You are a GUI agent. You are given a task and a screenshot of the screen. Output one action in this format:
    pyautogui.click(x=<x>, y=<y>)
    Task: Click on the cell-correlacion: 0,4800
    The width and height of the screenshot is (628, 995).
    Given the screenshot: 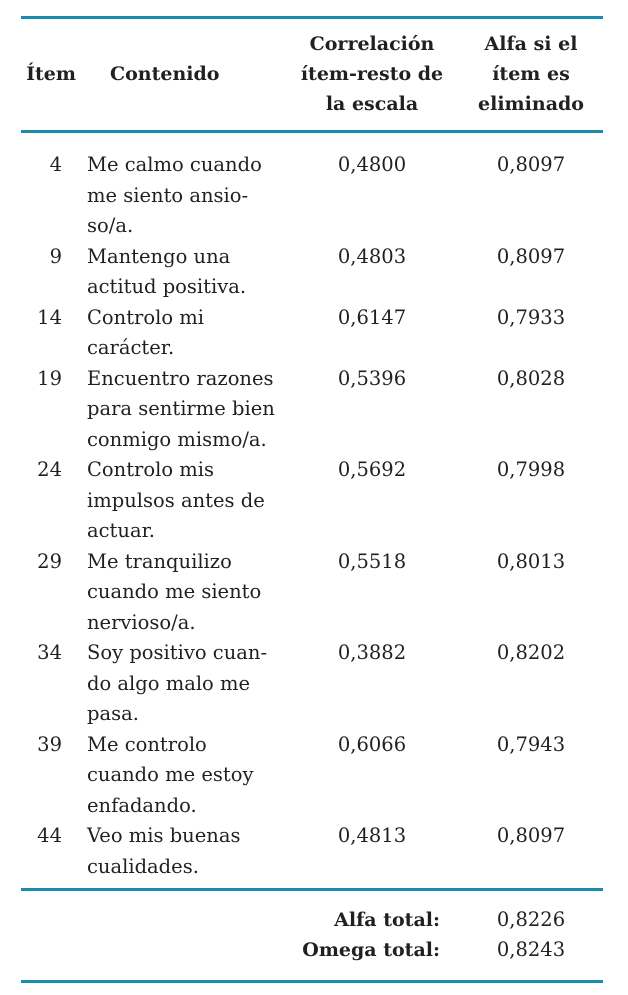 What is the action you would take?
    pyautogui.click(x=372, y=164)
    